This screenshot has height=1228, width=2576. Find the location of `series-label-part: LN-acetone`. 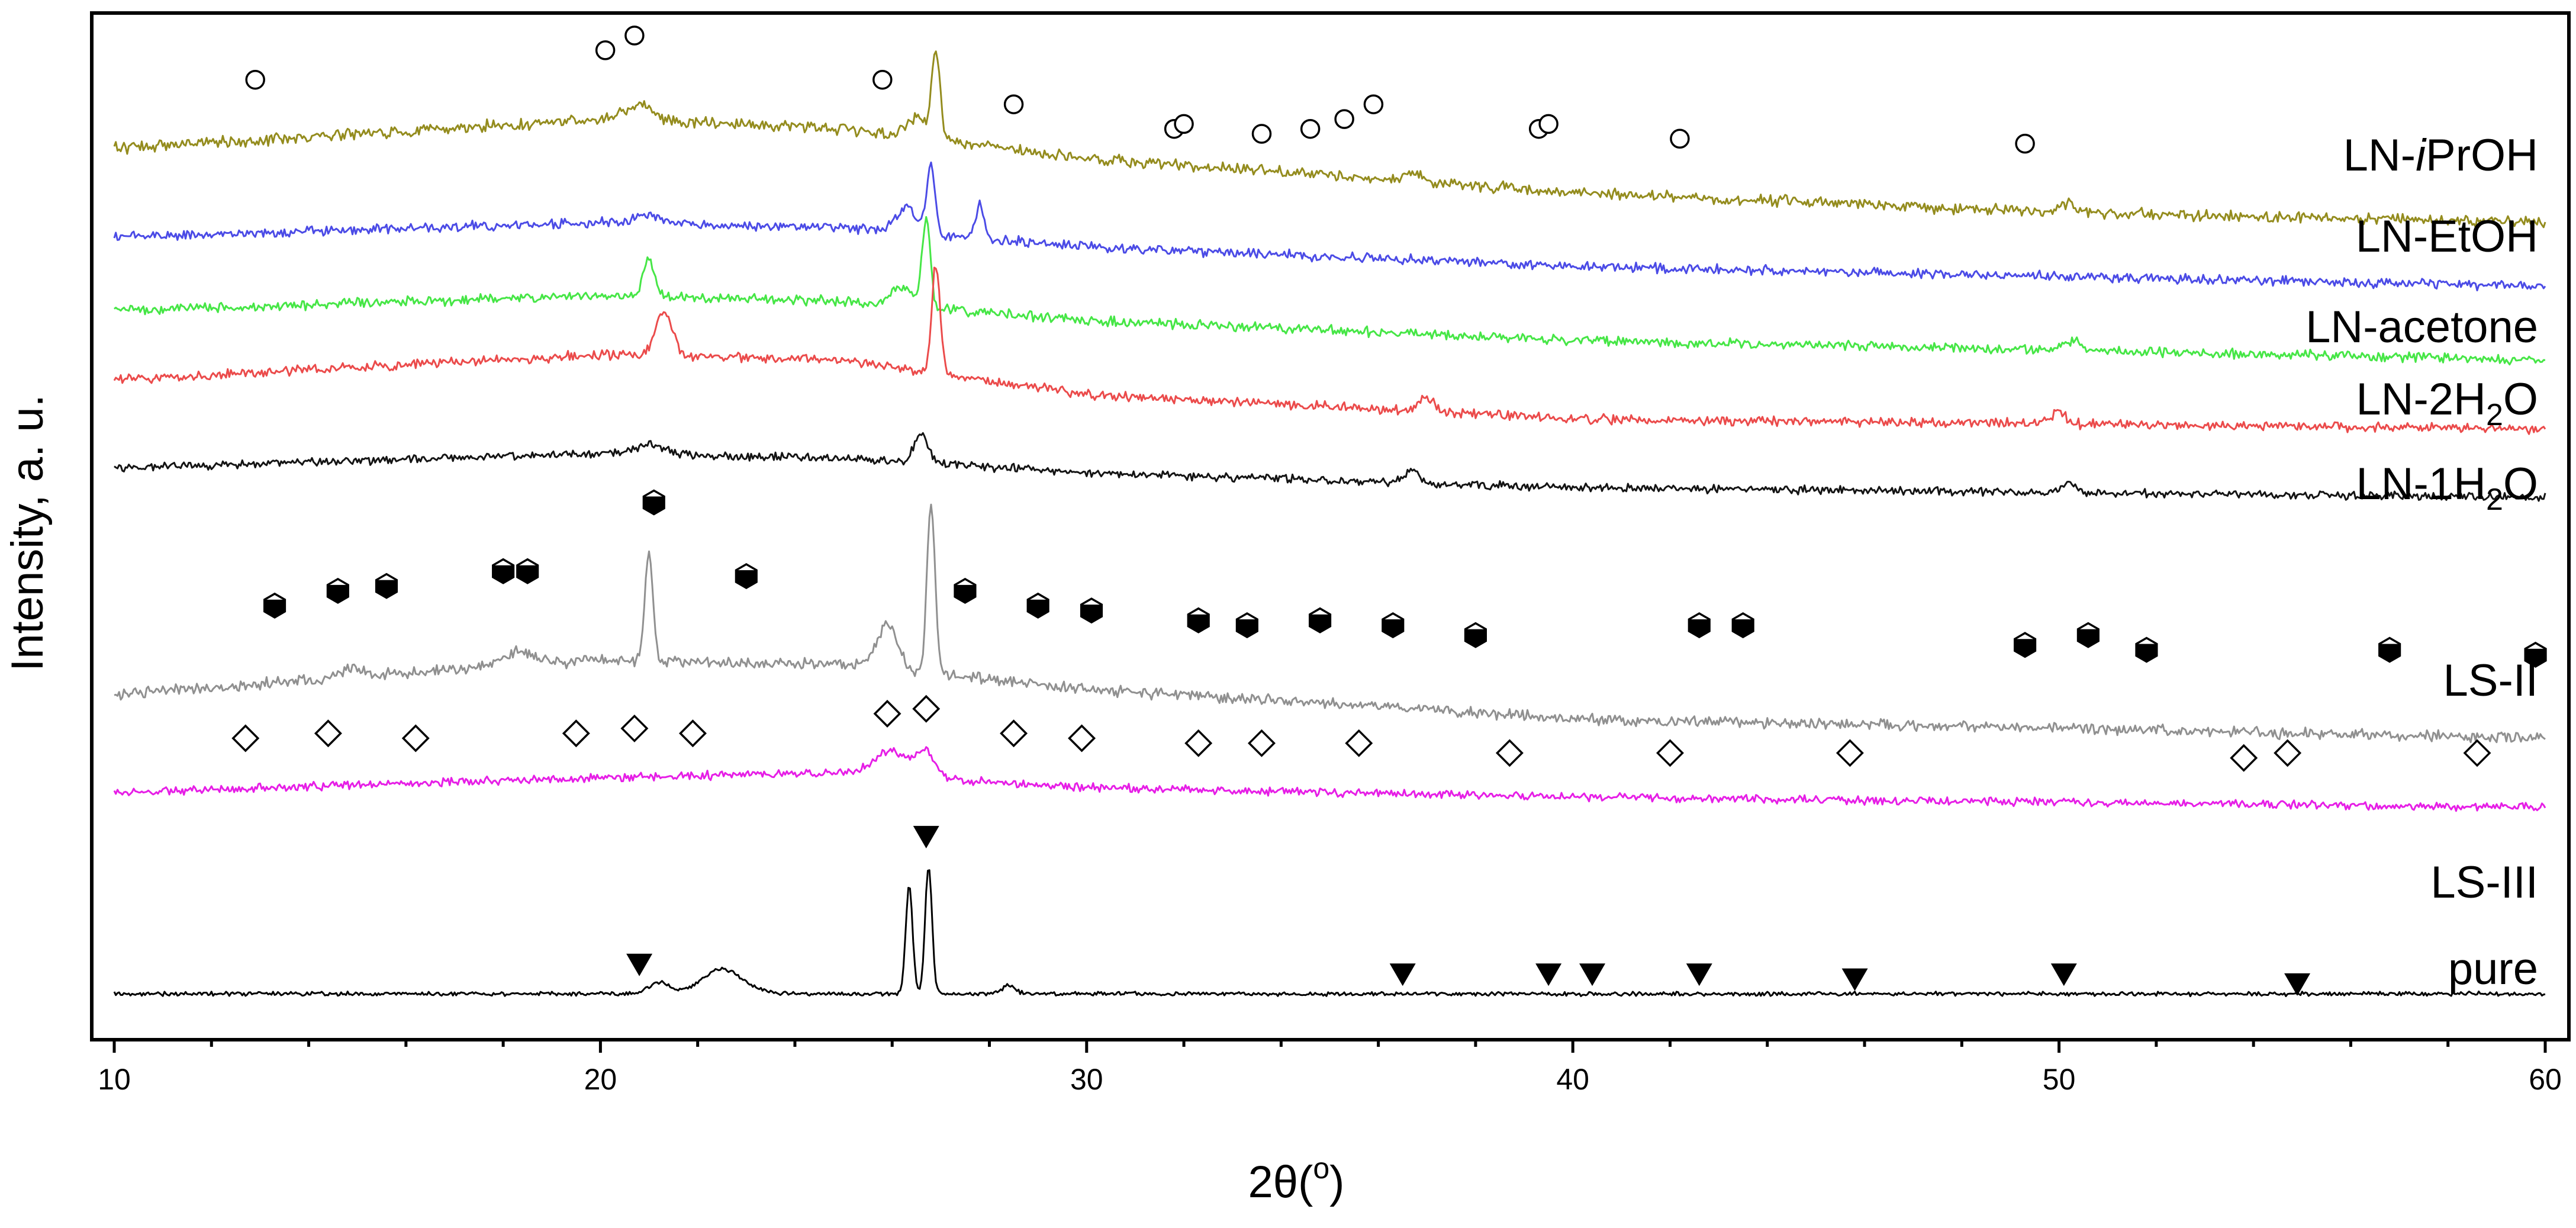

series-label-part: LN-acetone is located at coordinates (2422, 327).